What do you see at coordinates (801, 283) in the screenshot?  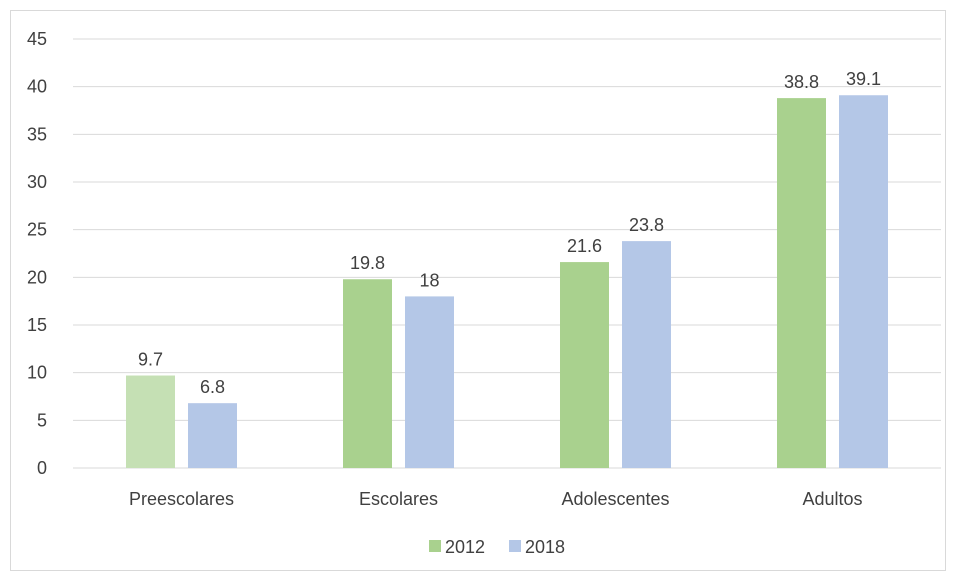 I see `bar-adultos-2012` at bounding box center [801, 283].